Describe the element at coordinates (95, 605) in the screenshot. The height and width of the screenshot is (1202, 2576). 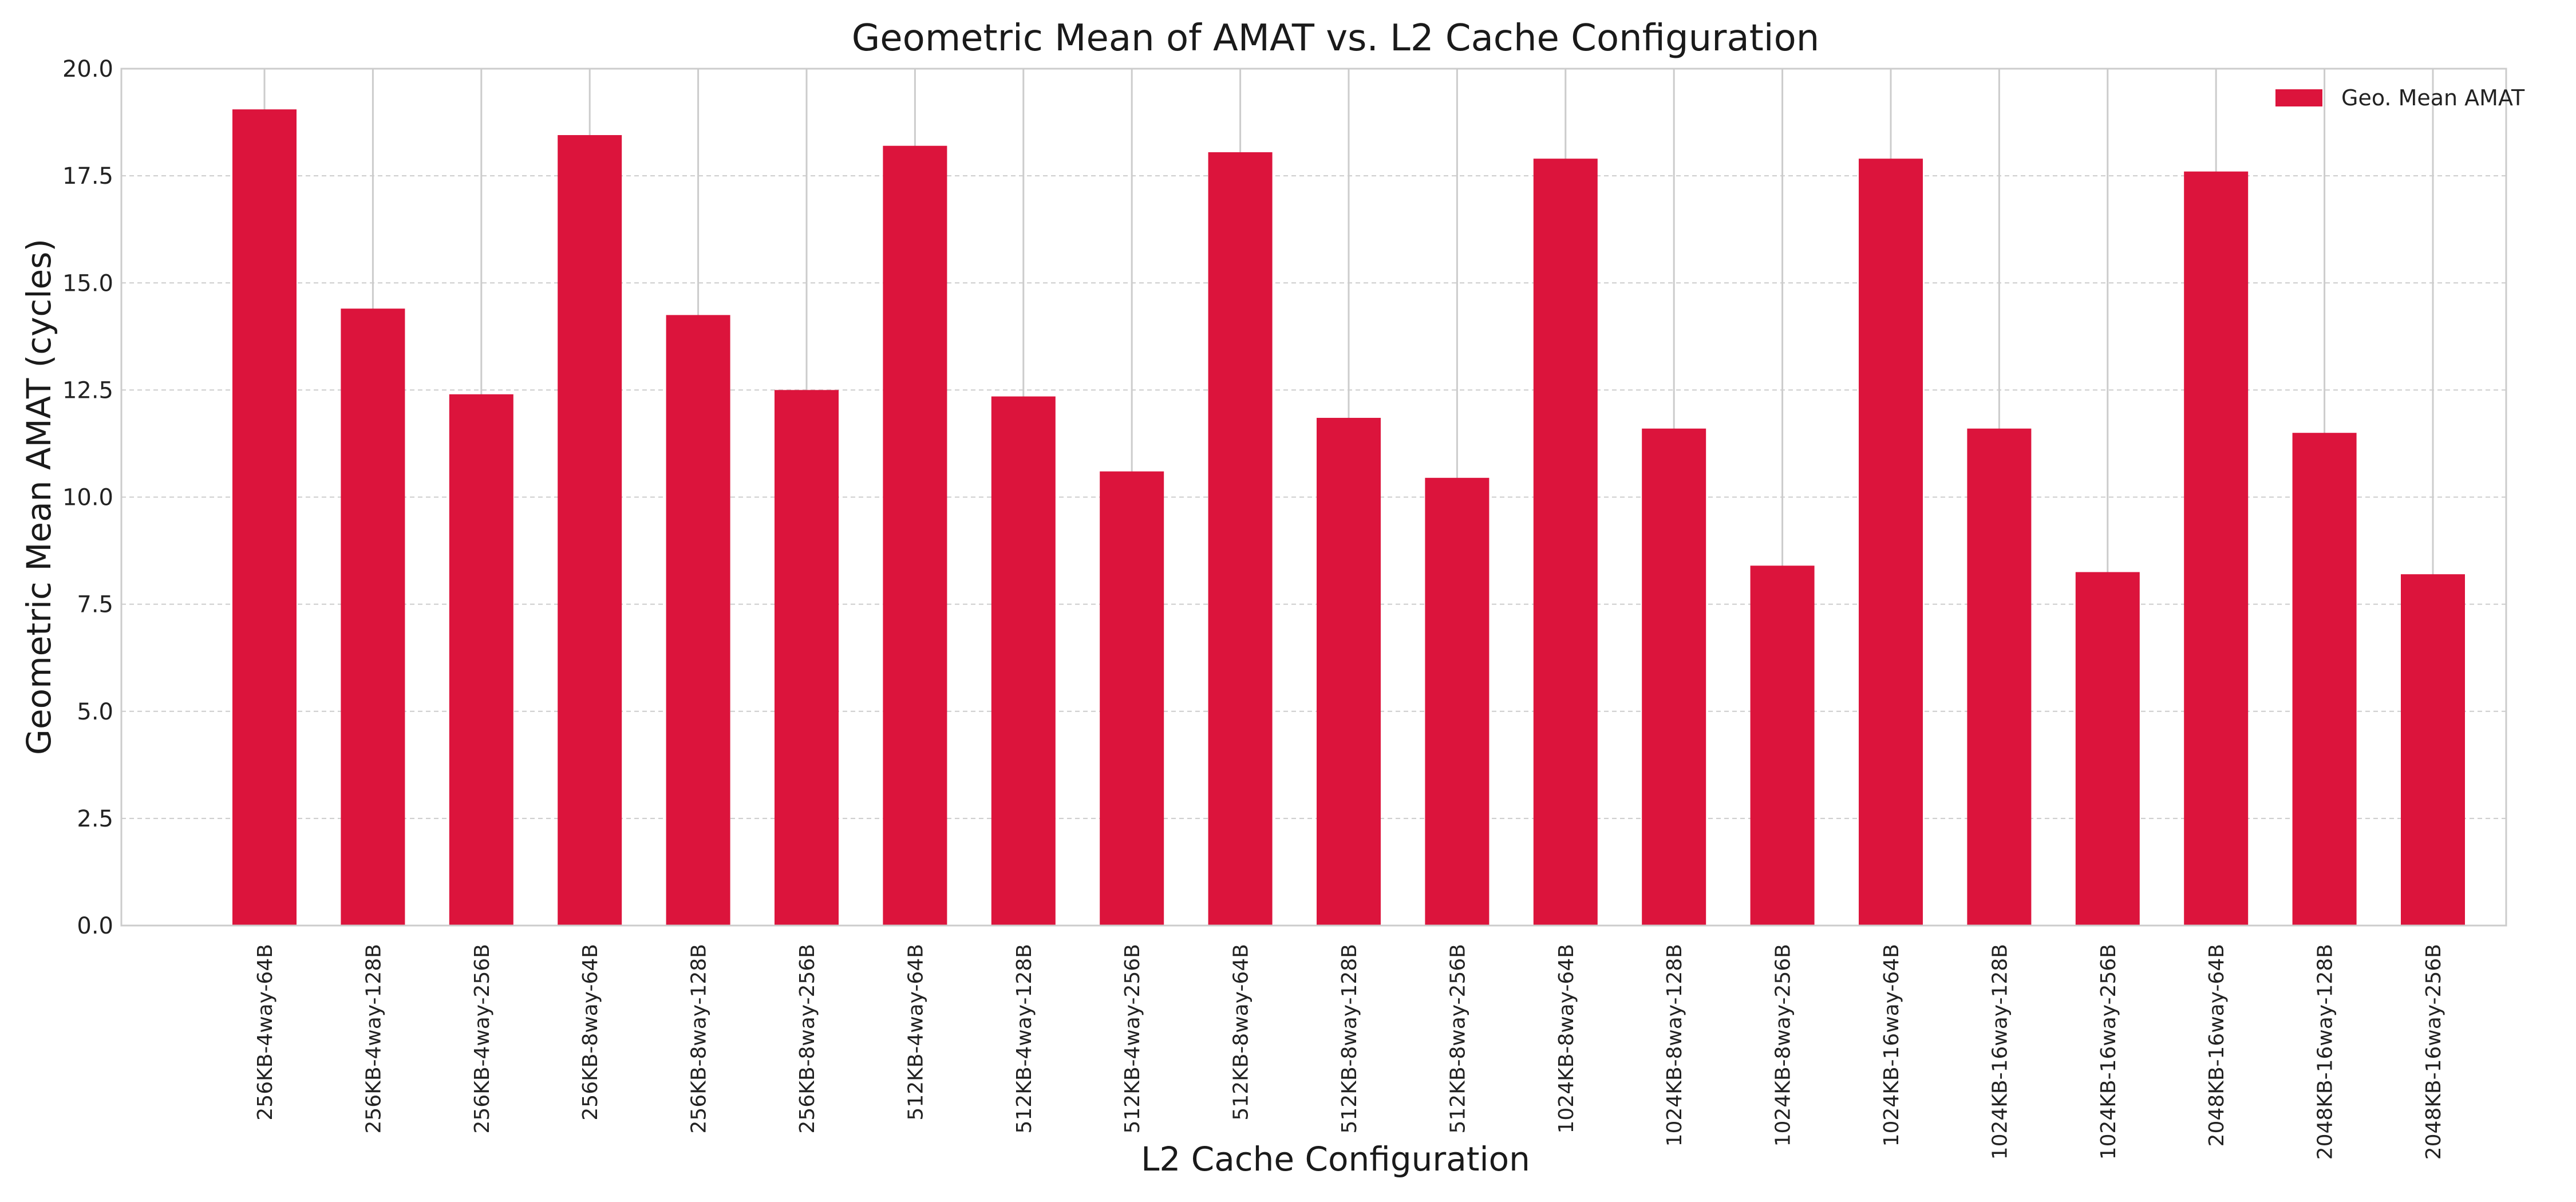
I see `y-tick-label: 7.5` at that location.